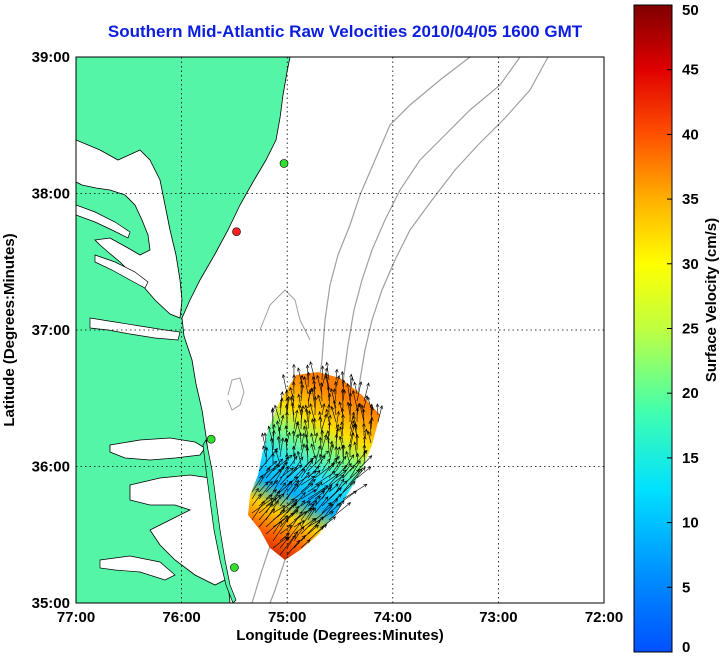  I want to click on velocity-vectors, so click(317, 458).